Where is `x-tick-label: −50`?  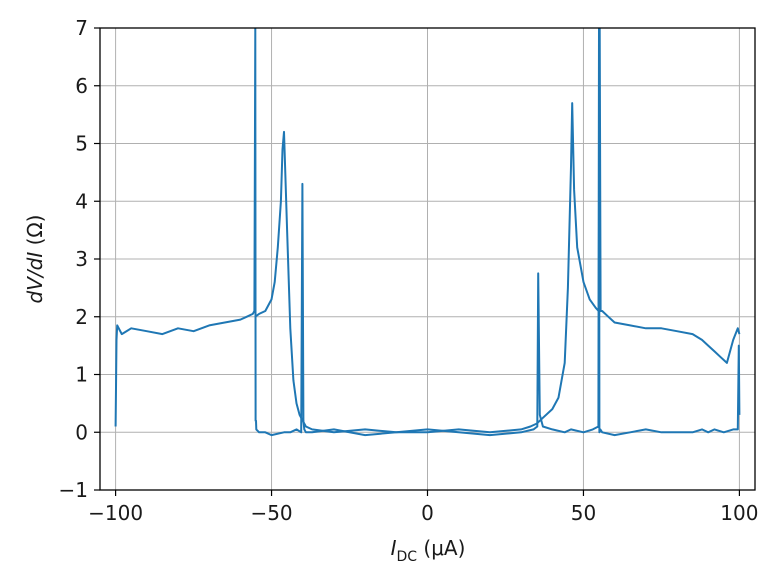
x-tick-label: −50 is located at coordinates (271, 513).